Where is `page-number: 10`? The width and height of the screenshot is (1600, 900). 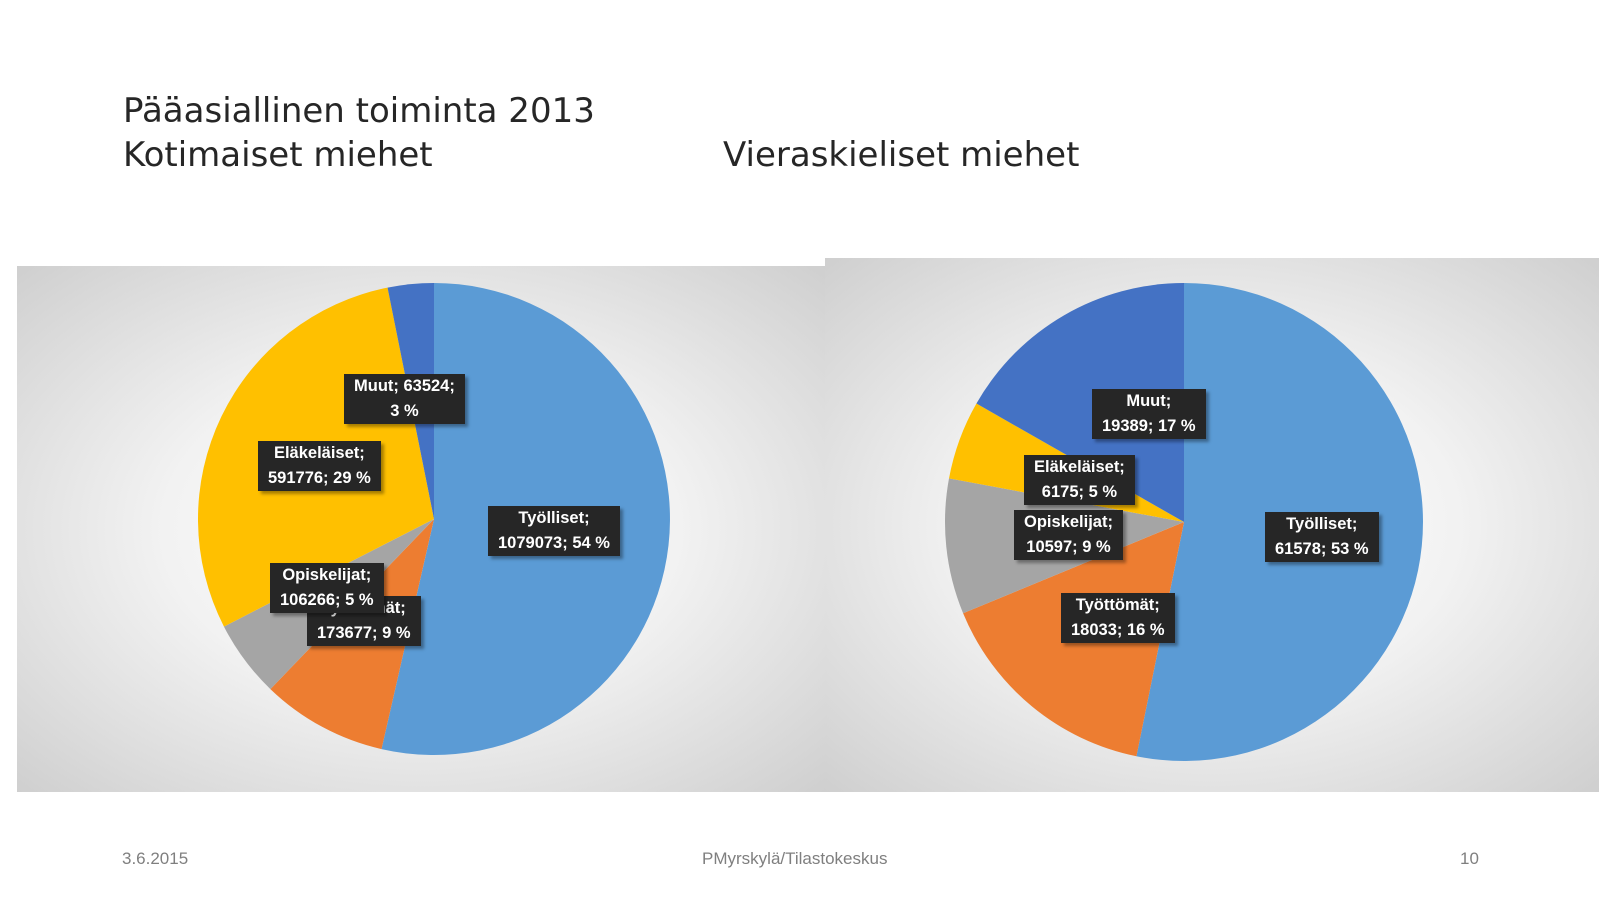
page-number: 10 is located at coordinates (1469, 858).